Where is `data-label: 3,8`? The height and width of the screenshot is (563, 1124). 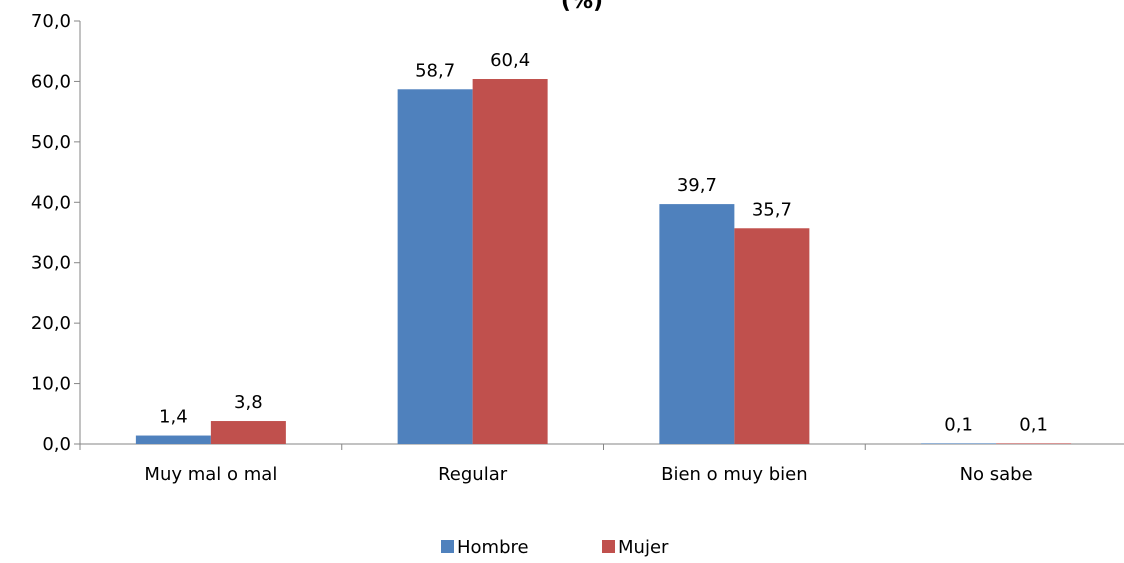
data-label: 3,8 is located at coordinates (248, 402).